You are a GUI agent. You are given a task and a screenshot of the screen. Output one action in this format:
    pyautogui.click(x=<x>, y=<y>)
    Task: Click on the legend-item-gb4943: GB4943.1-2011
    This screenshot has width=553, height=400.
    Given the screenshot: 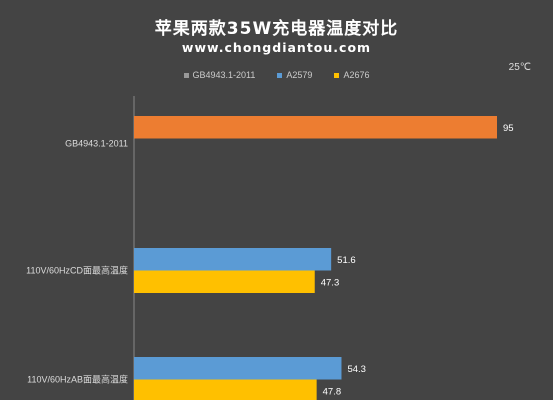 What is the action you would take?
    pyautogui.click(x=219, y=75)
    